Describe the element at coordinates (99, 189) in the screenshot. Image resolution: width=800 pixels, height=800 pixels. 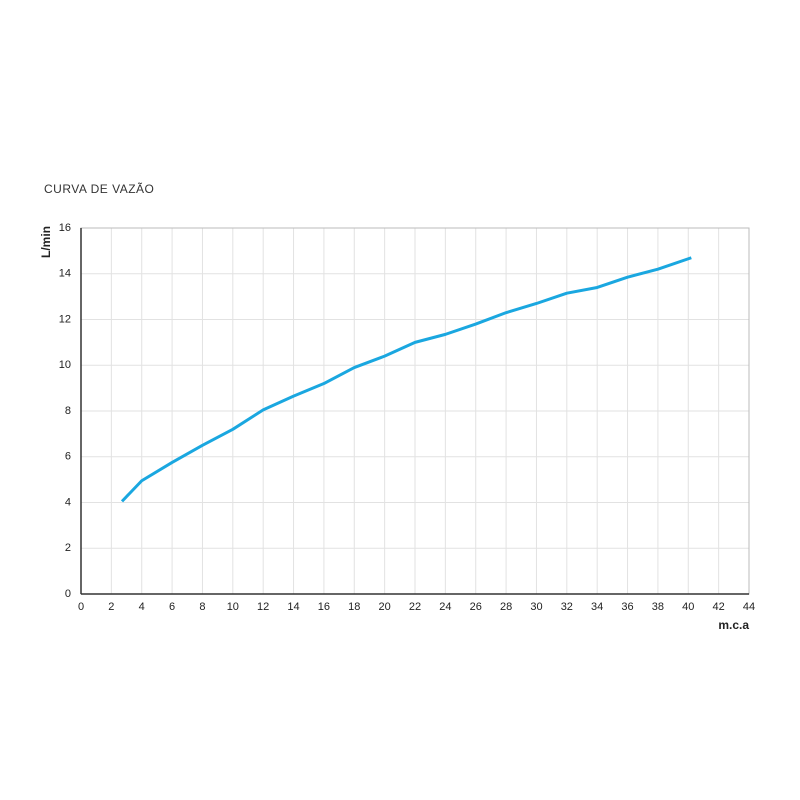
I see `chart-title: CURVA DE VAZÃO` at that location.